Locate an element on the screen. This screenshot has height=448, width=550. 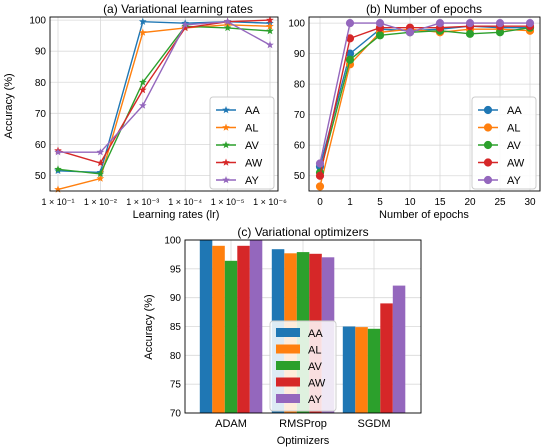
y-tick-label: 60 is located at coordinates (300, 146).